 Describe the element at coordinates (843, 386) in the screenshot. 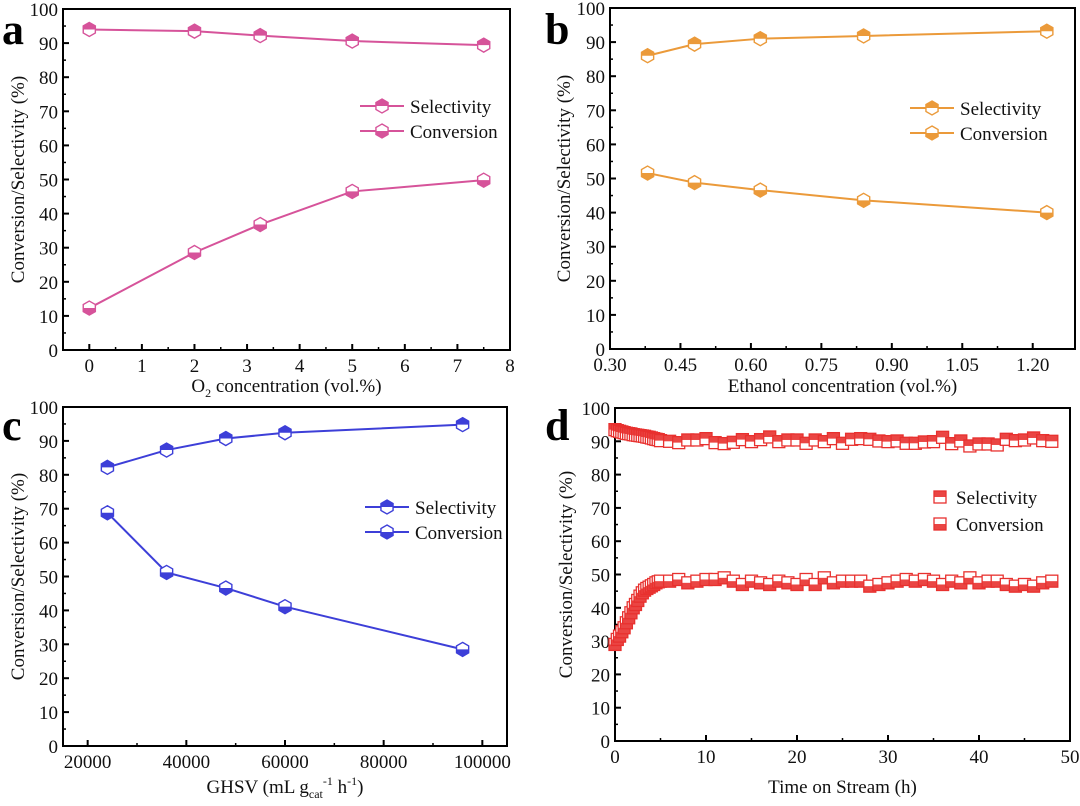

I see `x-axis-title: Ethanol concentration (vol.%)` at that location.